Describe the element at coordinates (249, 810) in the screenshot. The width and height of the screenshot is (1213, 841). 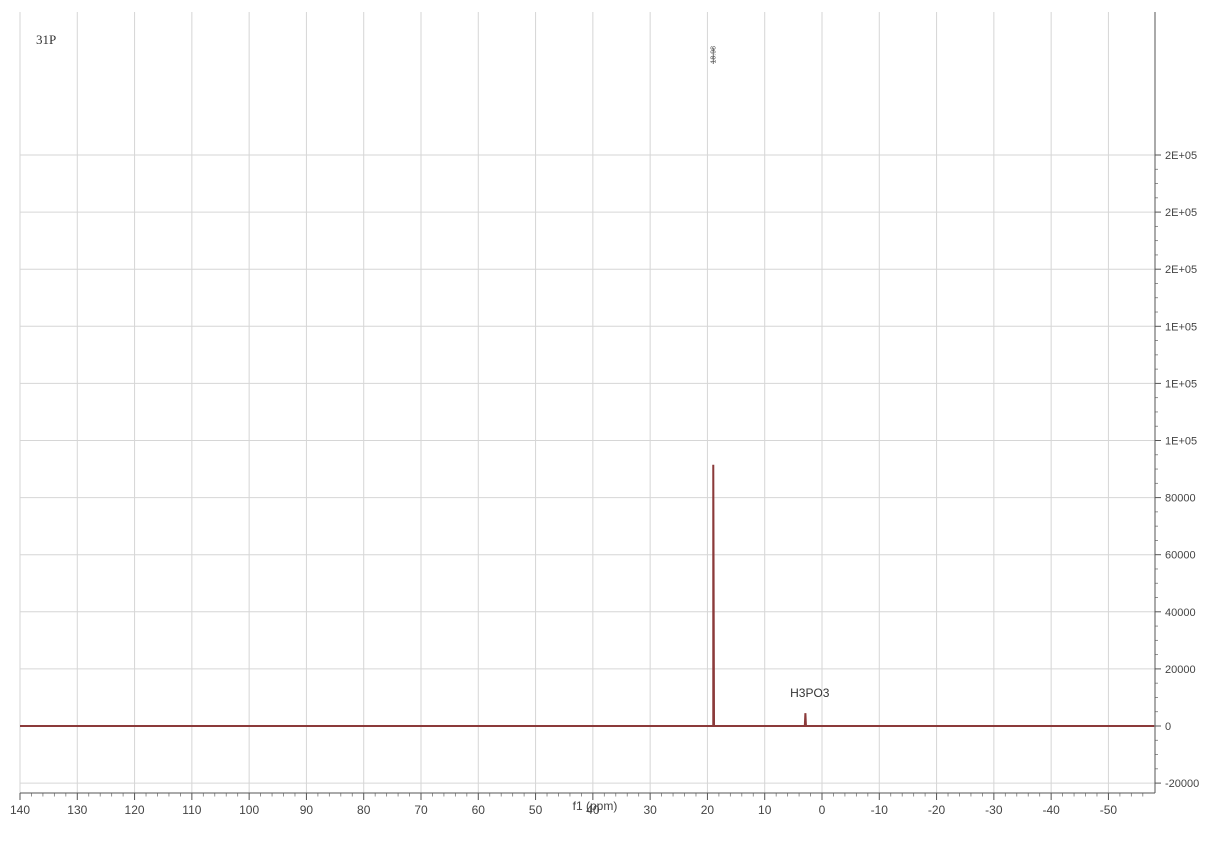
I see `x-tick-label: 100` at that location.